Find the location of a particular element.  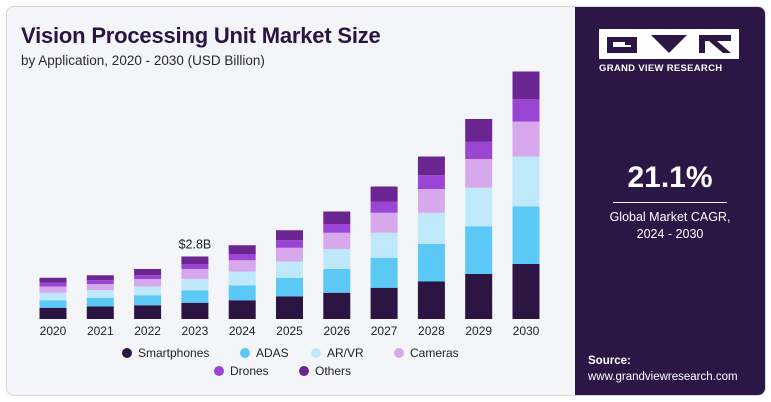

source-label: Source: is located at coordinates (609, 361).